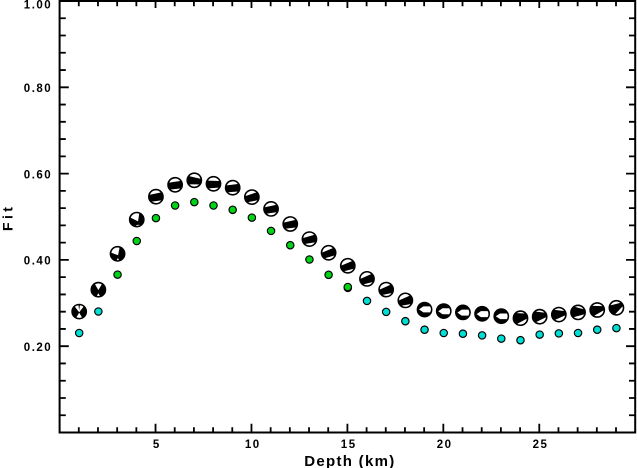 Image resolution: width=637 pixels, height=468 pixels. What do you see at coordinates (157, 445) in the screenshot?
I see `svg-text: 5` at bounding box center [157, 445].